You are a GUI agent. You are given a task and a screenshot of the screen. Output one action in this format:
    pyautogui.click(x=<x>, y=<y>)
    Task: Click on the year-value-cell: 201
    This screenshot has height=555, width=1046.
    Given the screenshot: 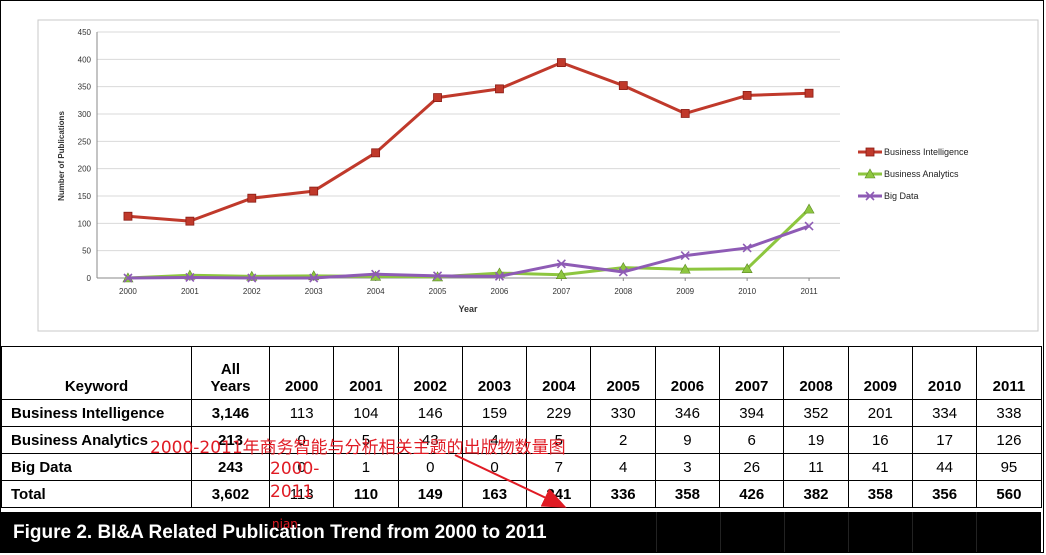 What is the action you would take?
    pyautogui.click(x=880, y=413)
    